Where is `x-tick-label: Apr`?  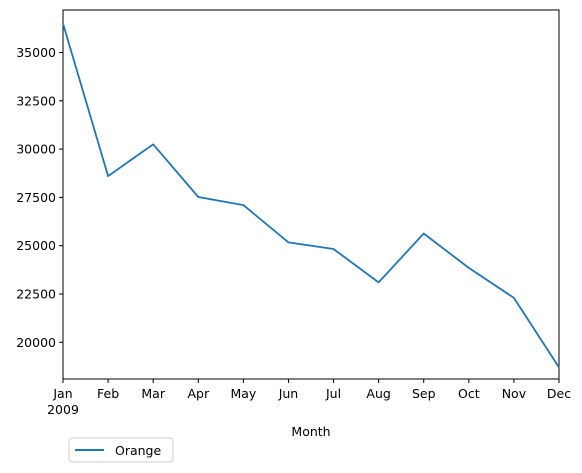
x-tick-label: Apr is located at coordinates (198, 393).